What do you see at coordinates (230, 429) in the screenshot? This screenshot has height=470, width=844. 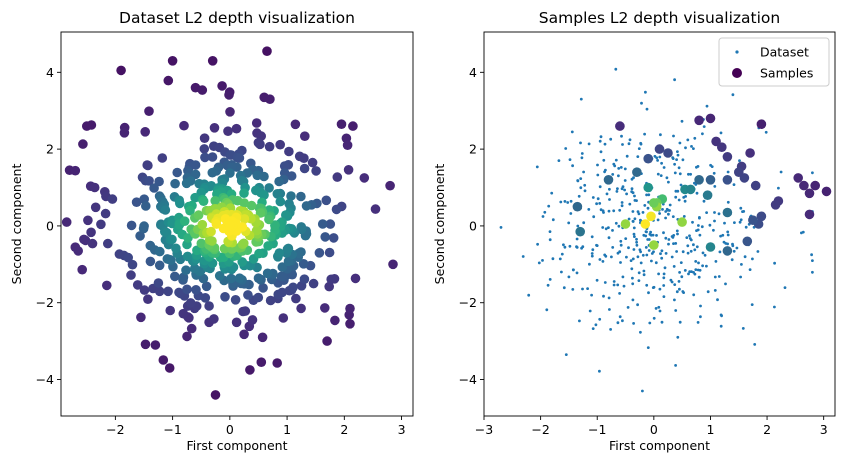 I see `x-tick-label: 0` at bounding box center [230, 429].